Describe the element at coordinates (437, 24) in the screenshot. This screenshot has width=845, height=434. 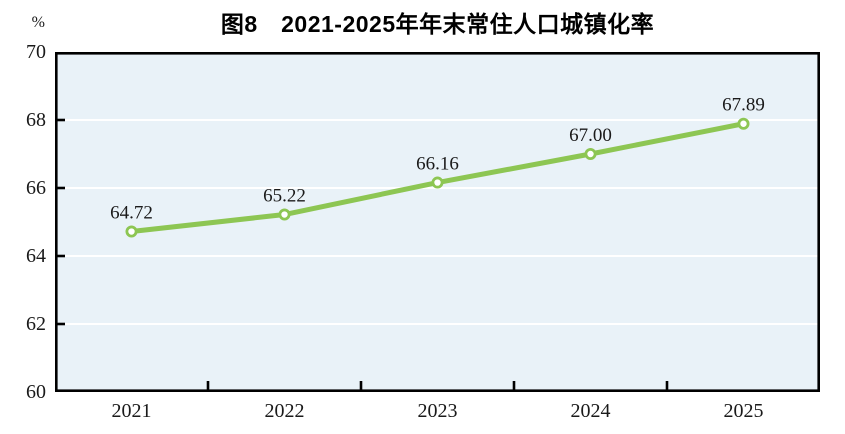
I see `chart-title: 图8 2021-2025年年末常住人口城镇化率` at that location.